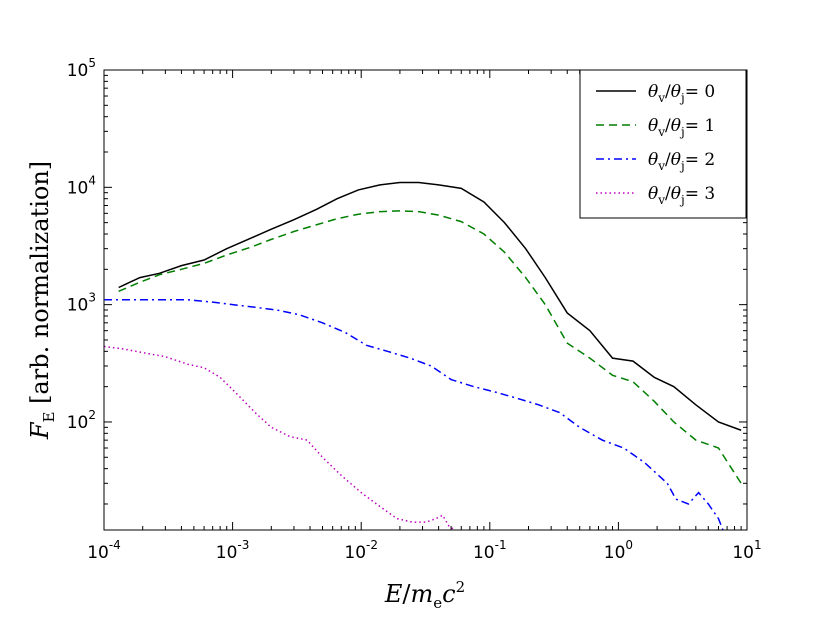 Image resolution: width=830 pixels, height=623 pixels. What do you see at coordinates (490, 550) in the screenshot?
I see `x-tick-label: 10⁻¹` at bounding box center [490, 550].